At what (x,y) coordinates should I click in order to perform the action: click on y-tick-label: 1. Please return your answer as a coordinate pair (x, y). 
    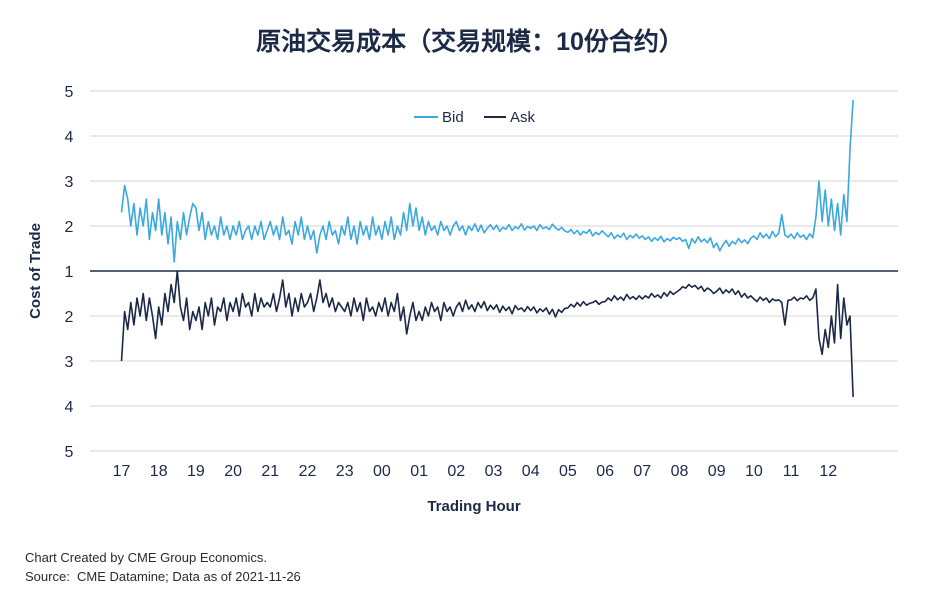
    Looking at the image, I should click on (69, 272).